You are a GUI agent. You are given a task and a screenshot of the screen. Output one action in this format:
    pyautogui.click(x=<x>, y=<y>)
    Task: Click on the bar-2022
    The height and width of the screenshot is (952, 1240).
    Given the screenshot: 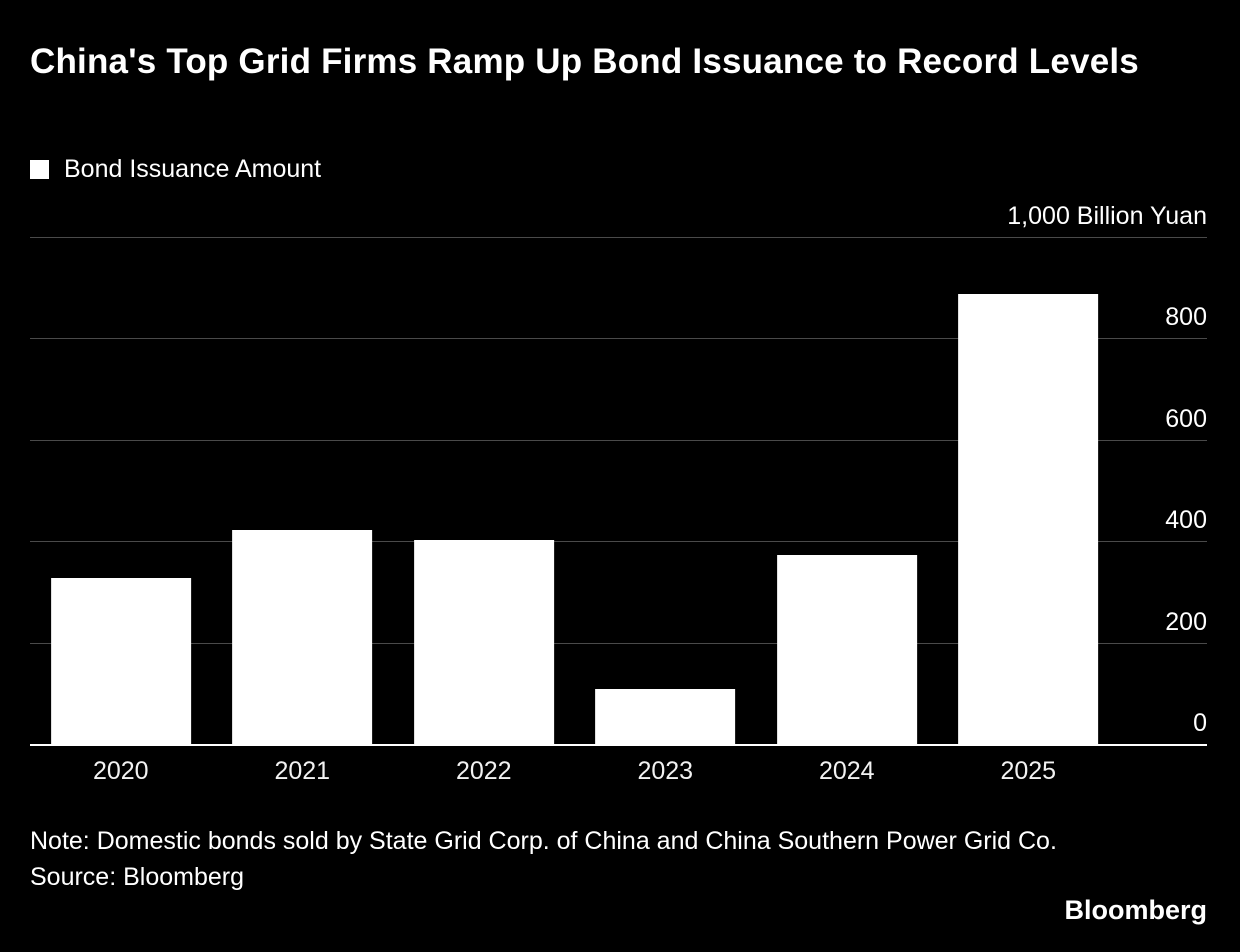 What is the action you would take?
    pyautogui.click(x=483, y=642)
    